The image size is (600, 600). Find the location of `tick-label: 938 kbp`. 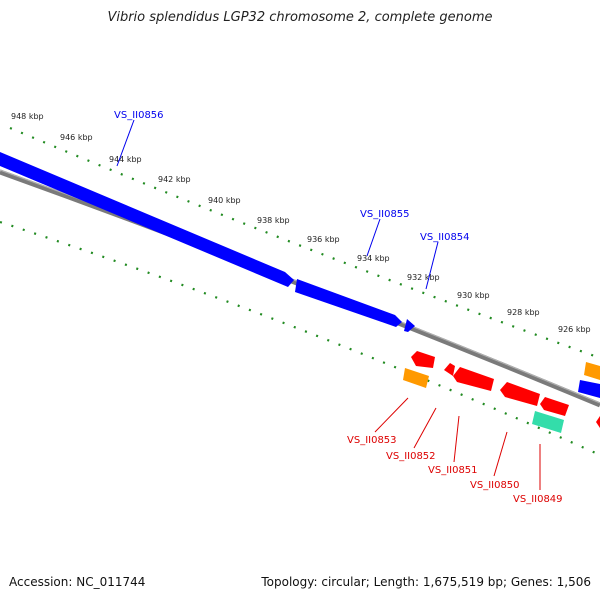

tick-label: 938 kbp is located at coordinates (273, 220).